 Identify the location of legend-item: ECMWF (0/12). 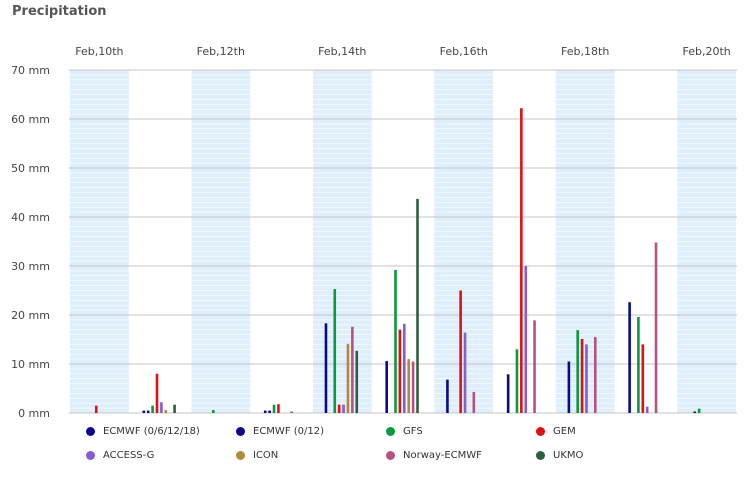
(280, 431).